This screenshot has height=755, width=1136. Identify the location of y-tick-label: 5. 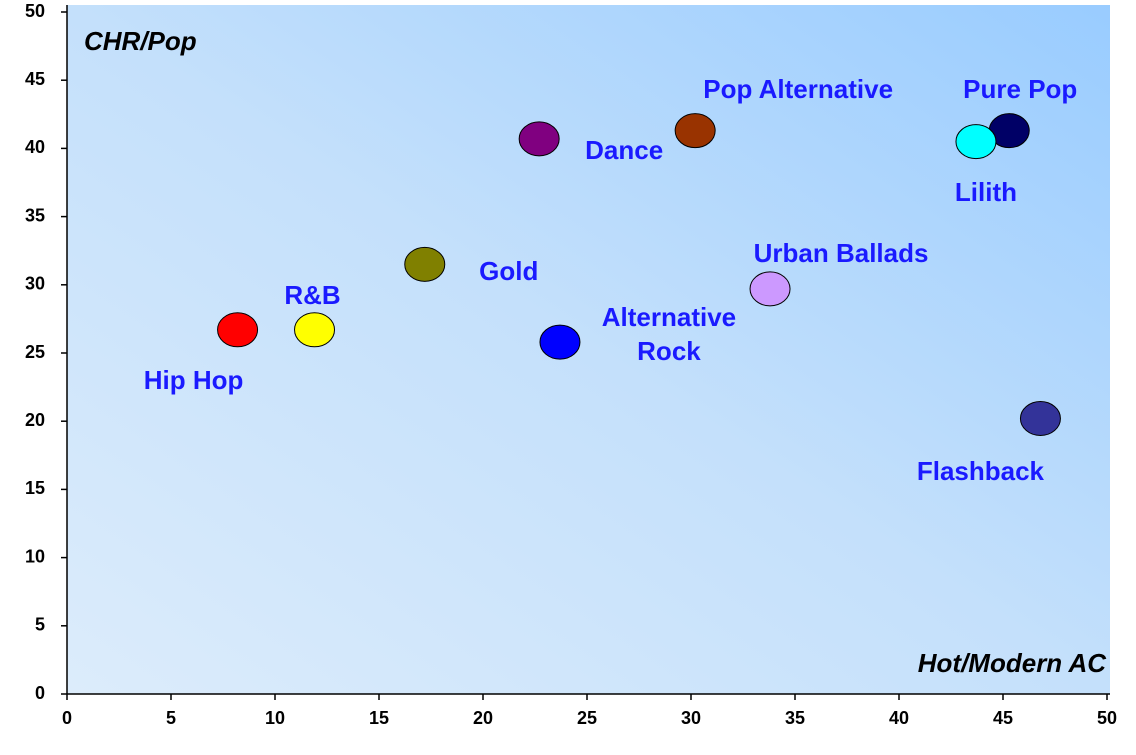
(40, 625).